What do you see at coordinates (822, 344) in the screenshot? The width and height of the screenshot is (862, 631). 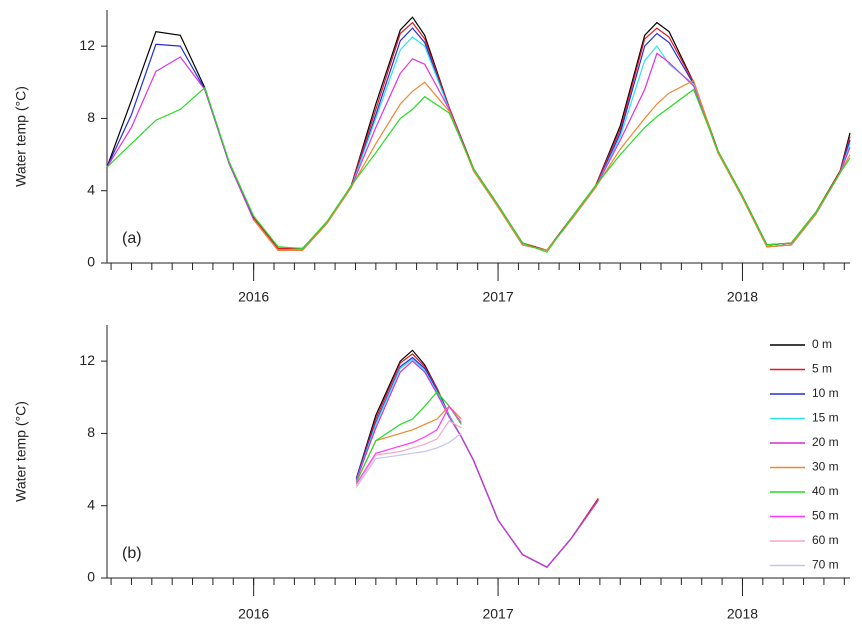 I see `legend-label: 0 m` at bounding box center [822, 344].